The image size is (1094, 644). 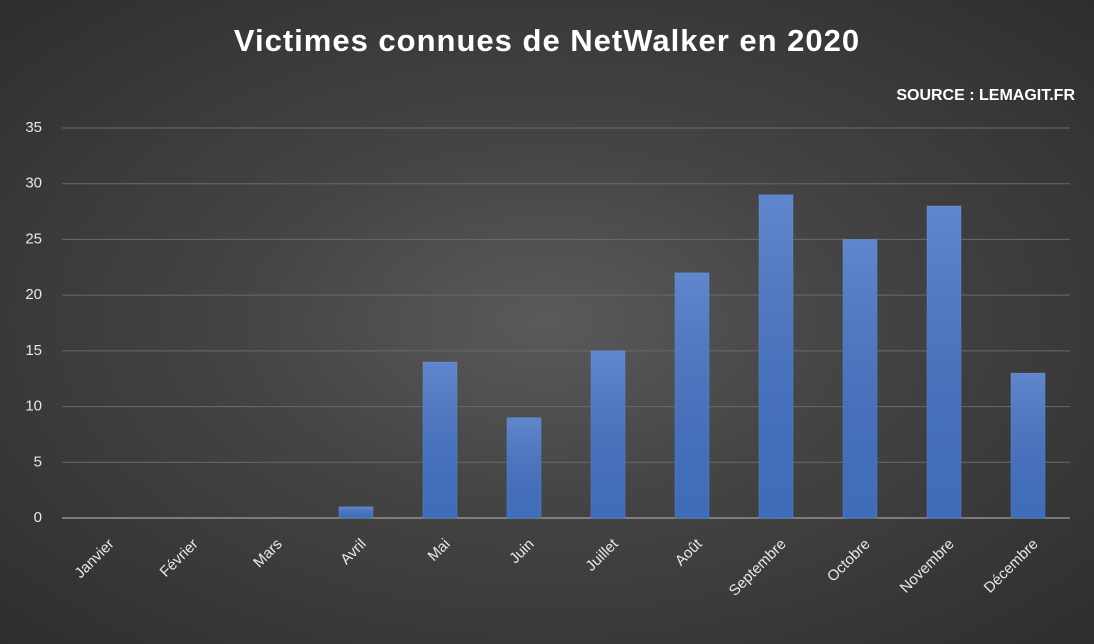 What do you see at coordinates (268, 554) in the screenshot?
I see `x-tick-label: Mars` at bounding box center [268, 554].